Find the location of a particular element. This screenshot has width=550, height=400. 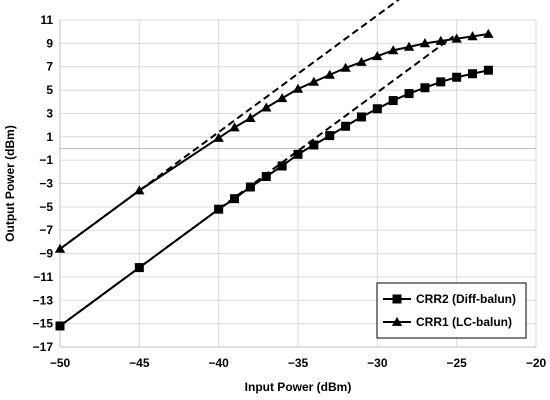

x-tick-label: −50 is located at coordinates (60, 363).